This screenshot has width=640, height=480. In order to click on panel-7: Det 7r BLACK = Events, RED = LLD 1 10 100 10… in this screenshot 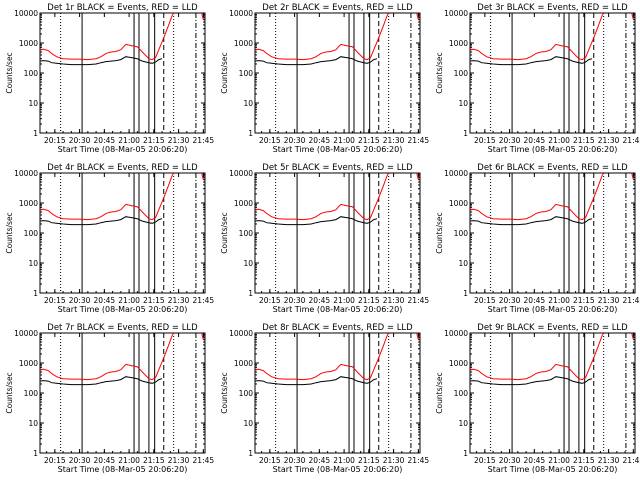, I will do `click(109, 398)`.